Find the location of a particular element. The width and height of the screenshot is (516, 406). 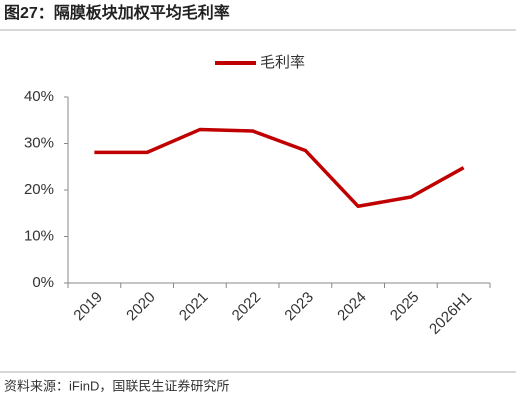

legend-label: 毛利率 is located at coordinates (282, 62).